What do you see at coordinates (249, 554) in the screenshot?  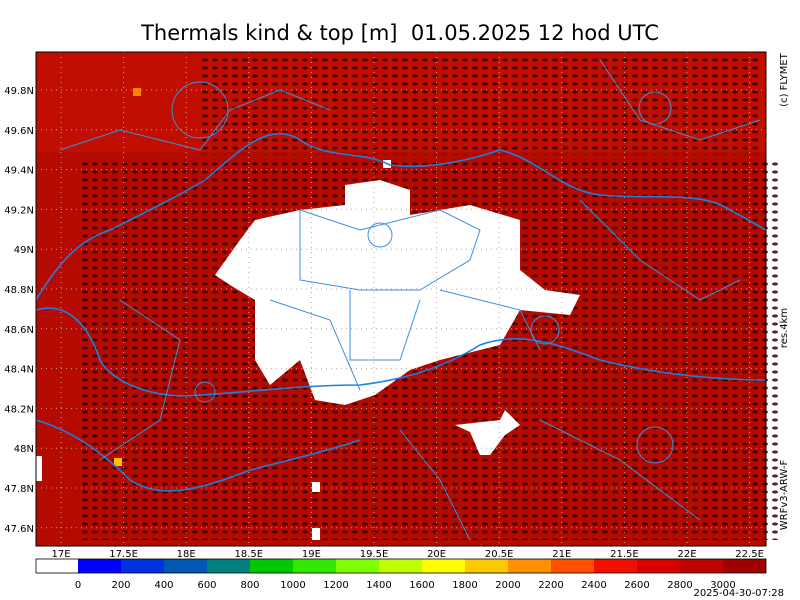 I see `lon-label: 18.5E` at bounding box center [249, 554].